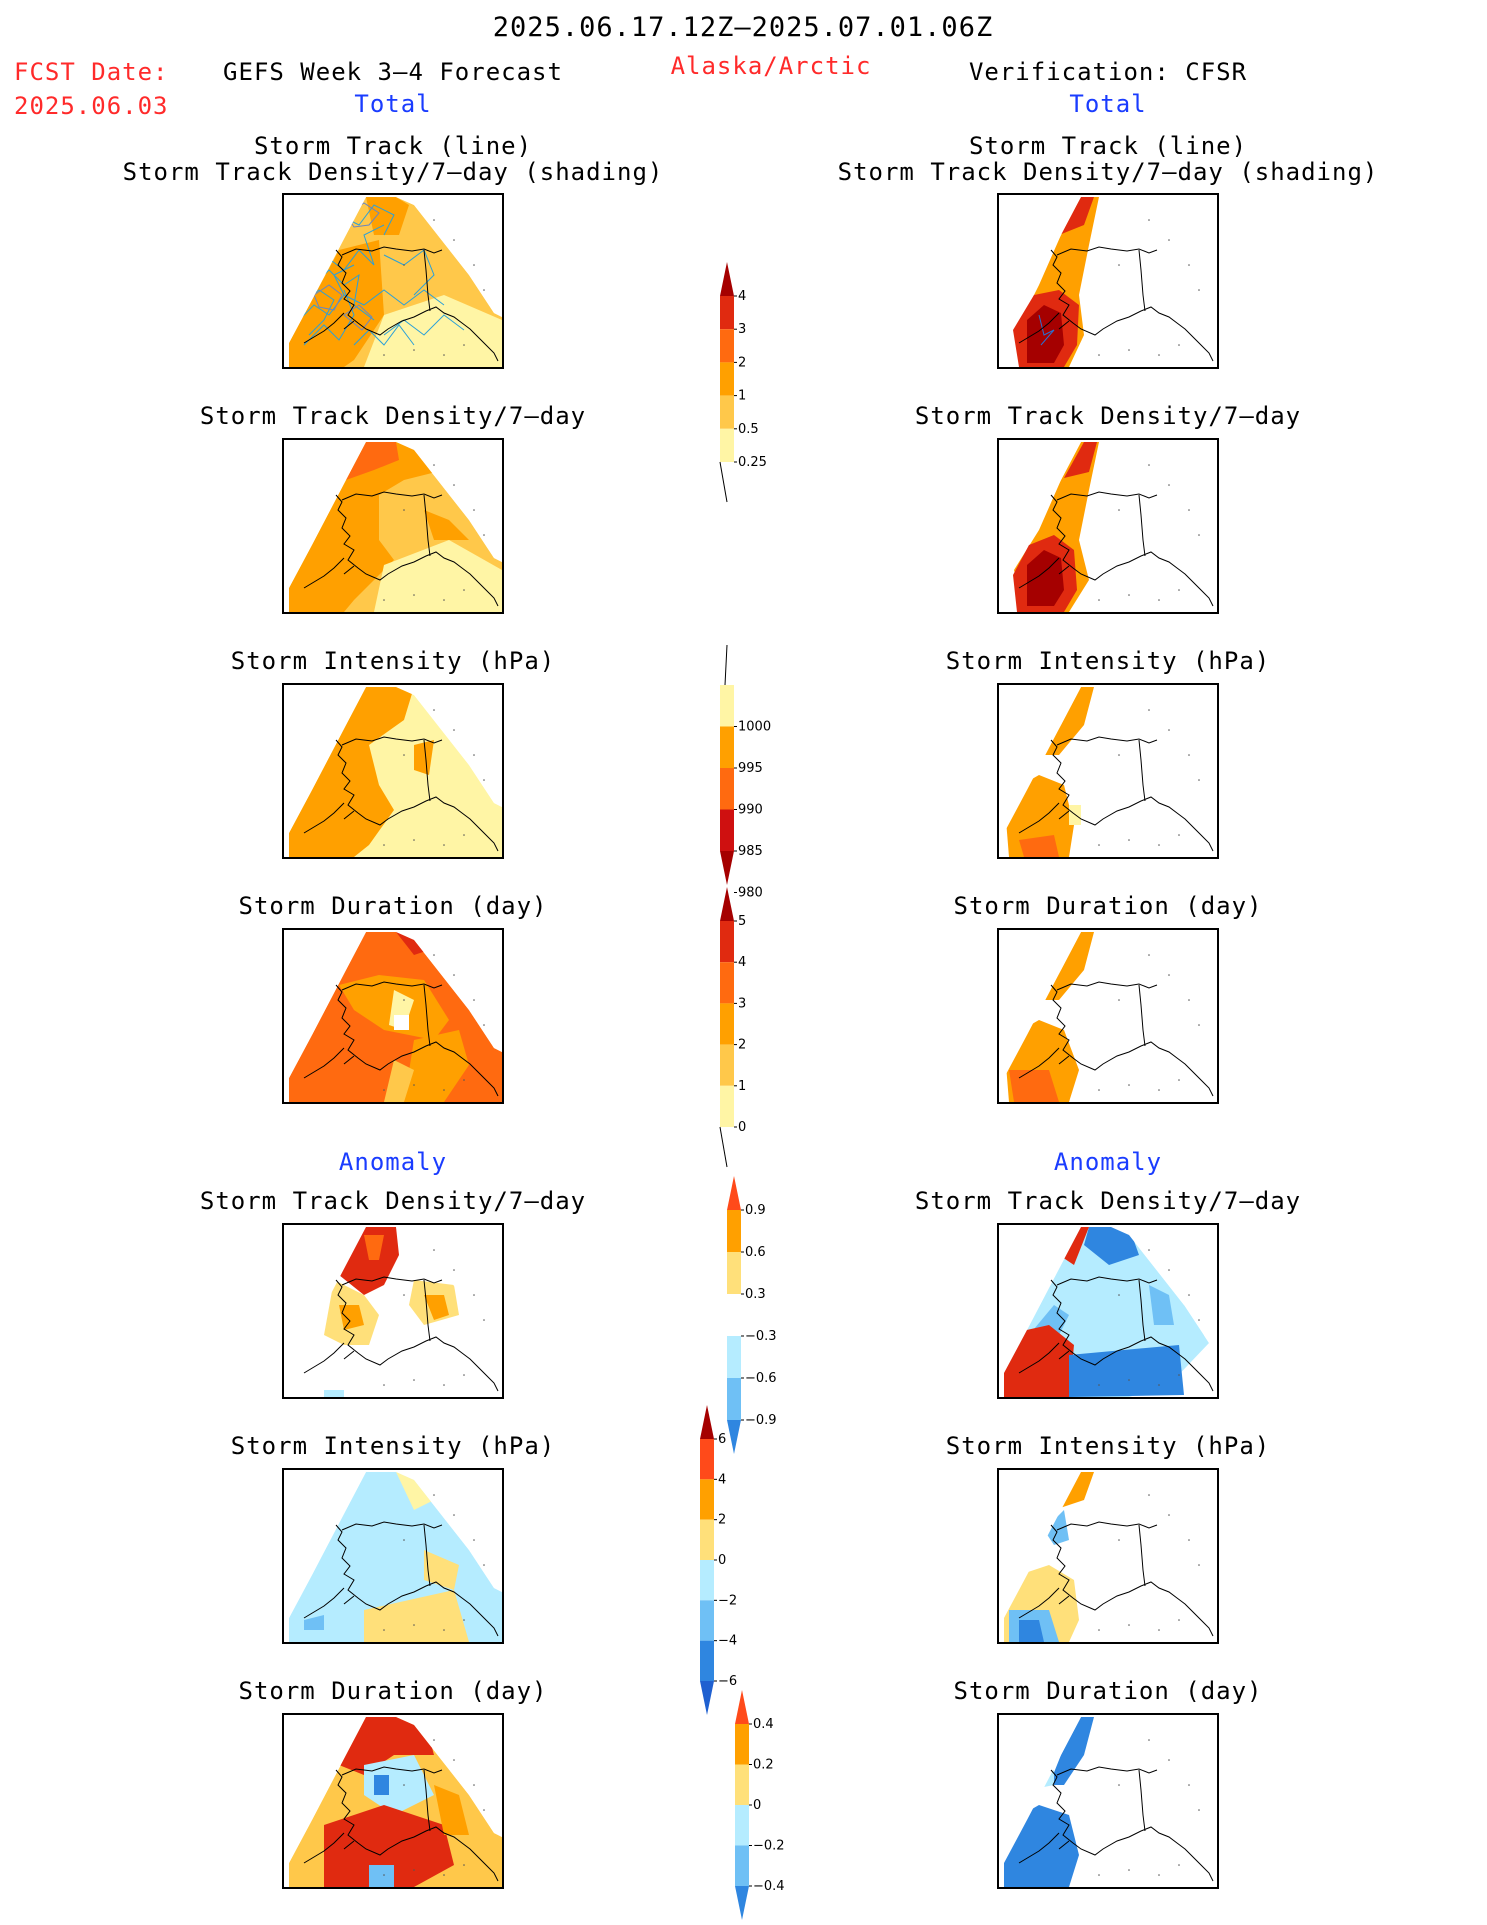 This screenshot has width=1487, height=1925. I want to click on fcst-intensity-map, so click(393, 771).